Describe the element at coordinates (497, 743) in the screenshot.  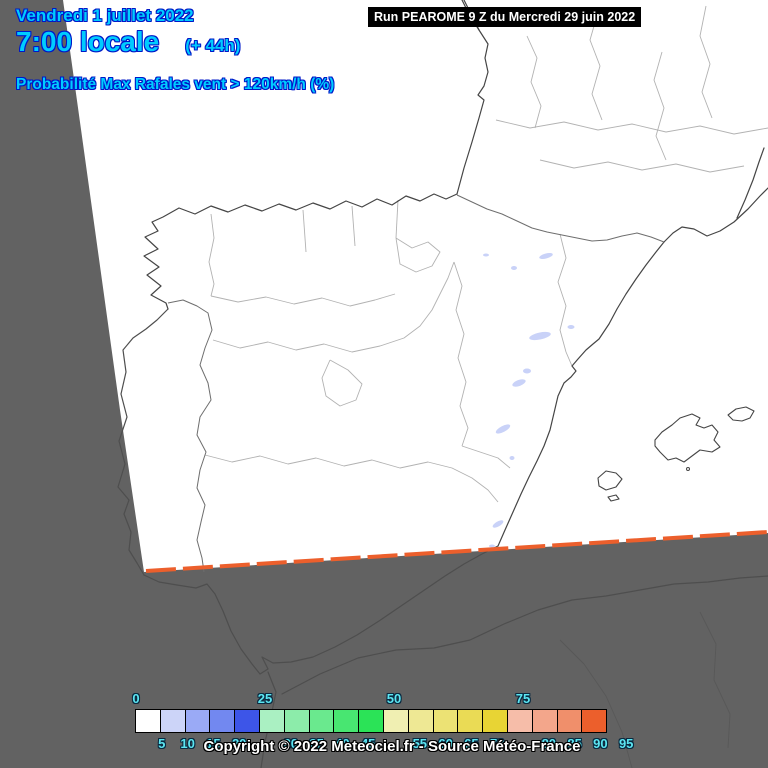
I see `legend-tick-label: 70` at that location.